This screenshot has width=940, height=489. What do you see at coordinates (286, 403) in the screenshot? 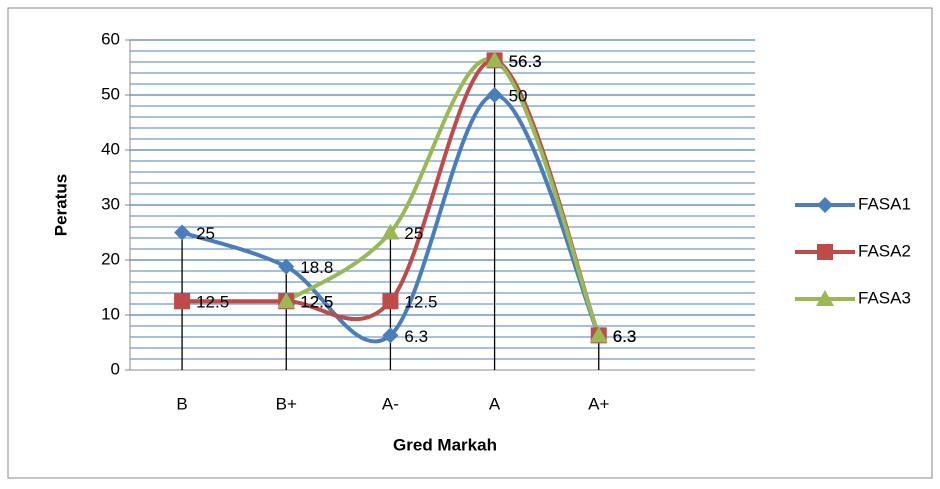
I see `x-tick-label: B+` at bounding box center [286, 403].